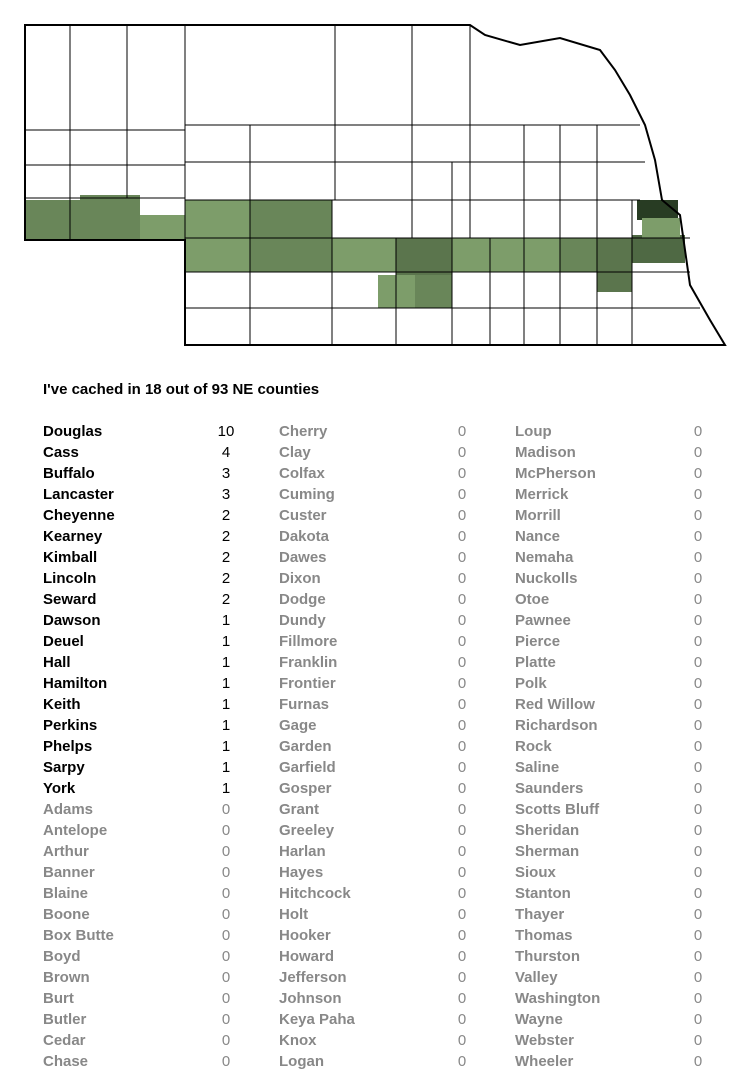  I want to click on county-name: Fillmore, so click(308, 641).